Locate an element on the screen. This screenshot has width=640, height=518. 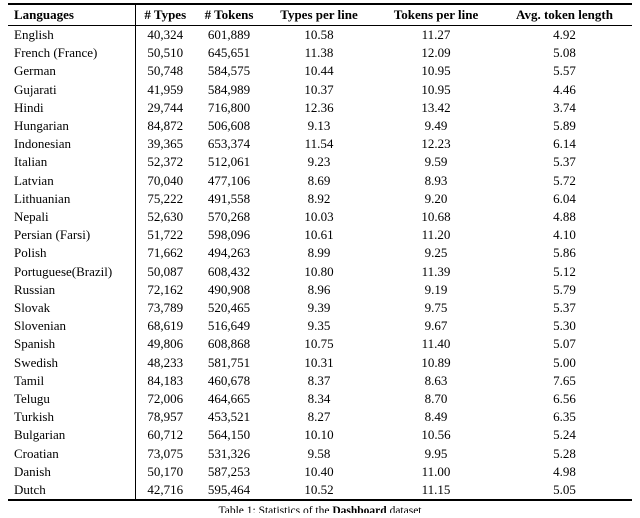
cell-language: Croatian is located at coordinates (72, 453).